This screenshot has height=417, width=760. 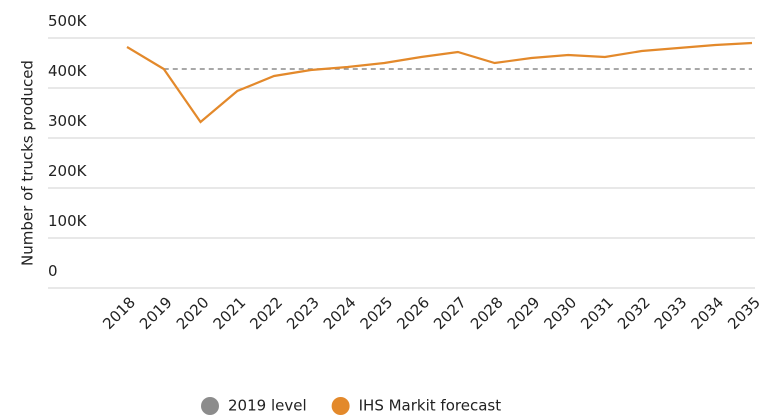 I want to click on x-tick-label: 2021, so click(x=230, y=313).